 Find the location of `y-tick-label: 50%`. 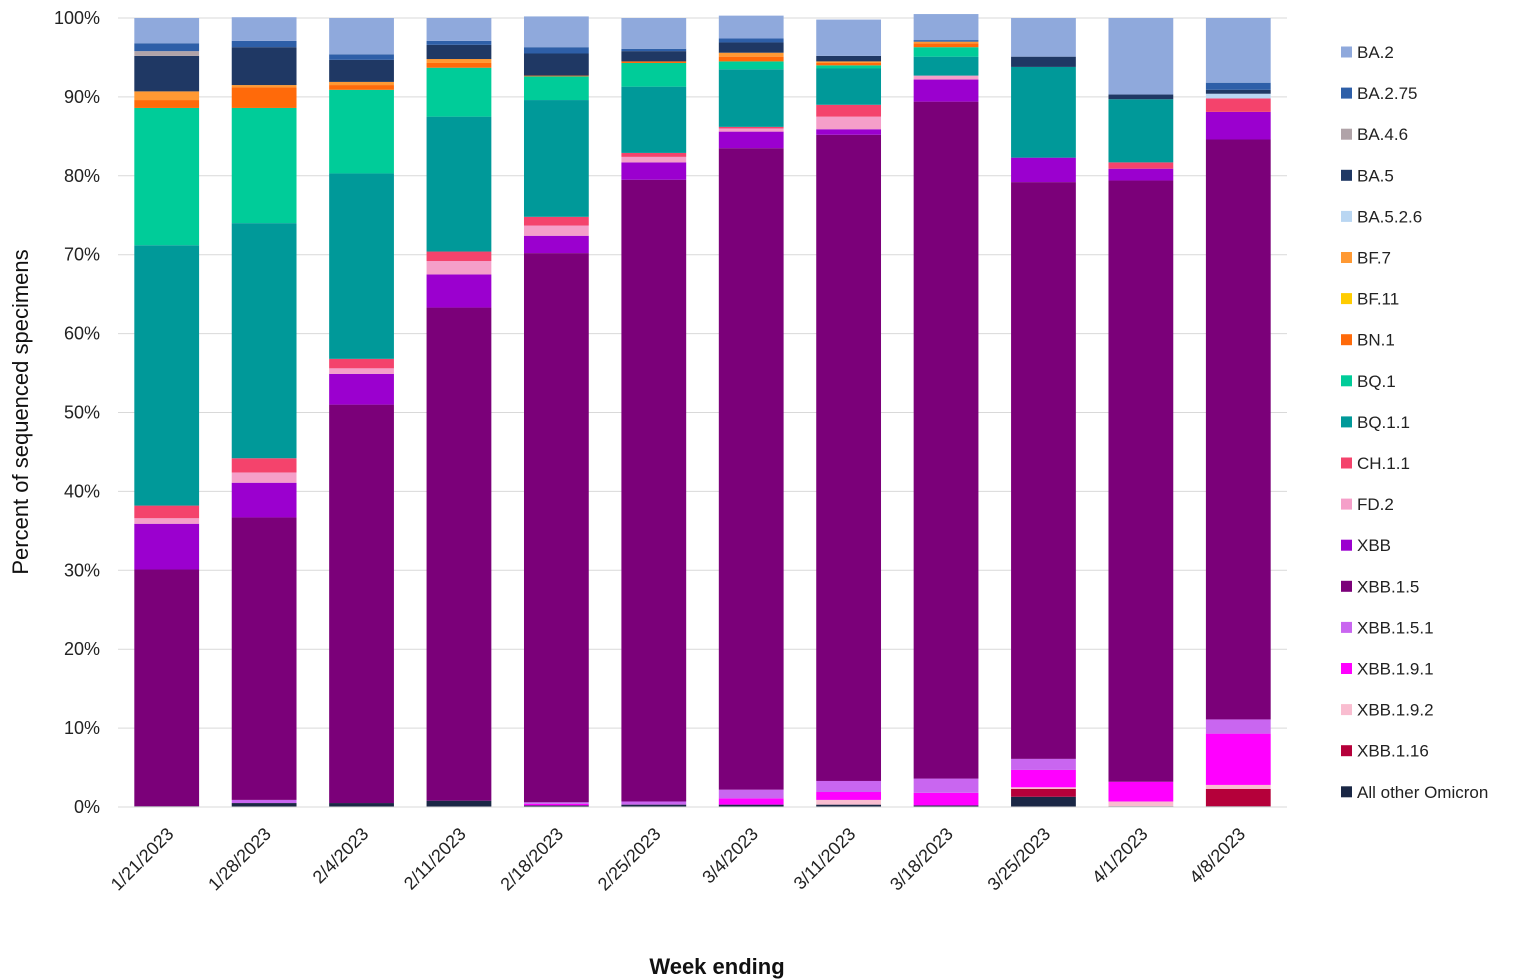

y-tick-label: 50% is located at coordinates (82, 413).